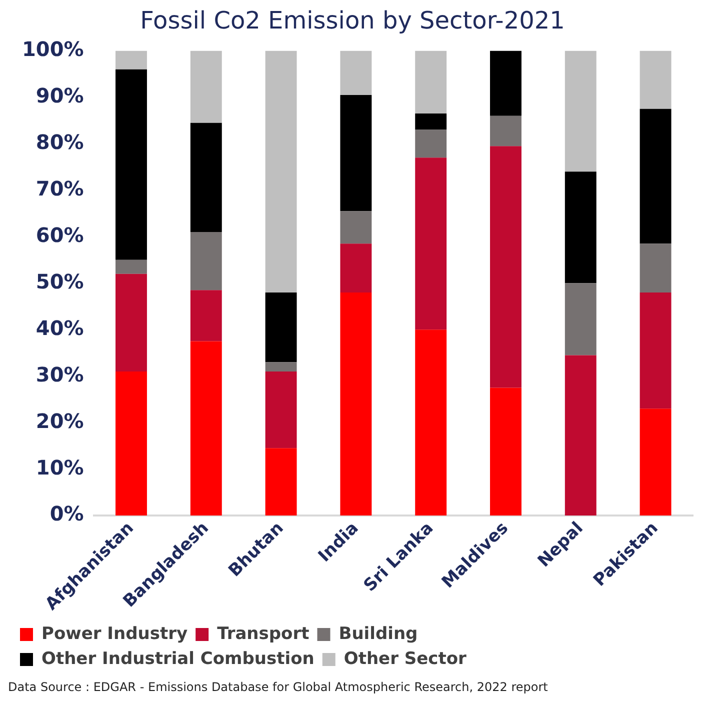  What do you see at coordinates (60, 467) in the screenshot?
I see `y-tick-label: 10%` at bounding box center [60, 467].